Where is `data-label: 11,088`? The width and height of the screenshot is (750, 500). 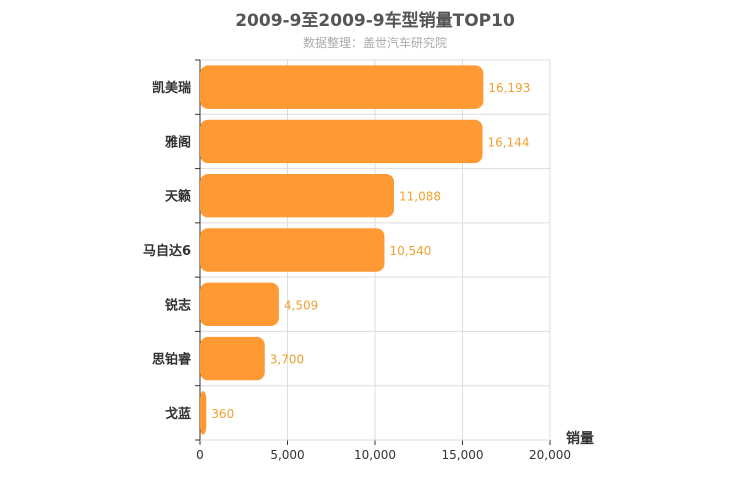 data-label: 11,088 is located at coordinates (420, 197).